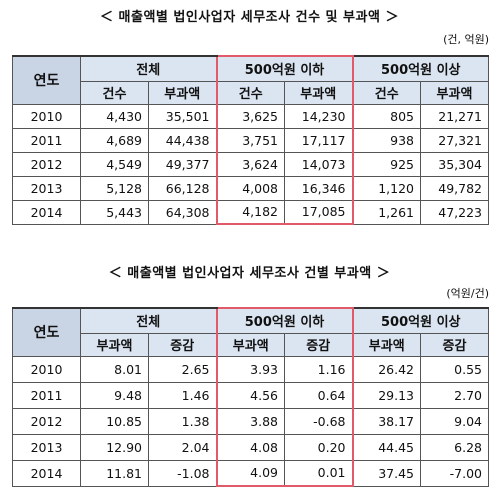 This screenshot has height=493, width=499. Describe the element at coordinates (250, 212) in the screenshot. I see `value-cell: 4,182` at that location.